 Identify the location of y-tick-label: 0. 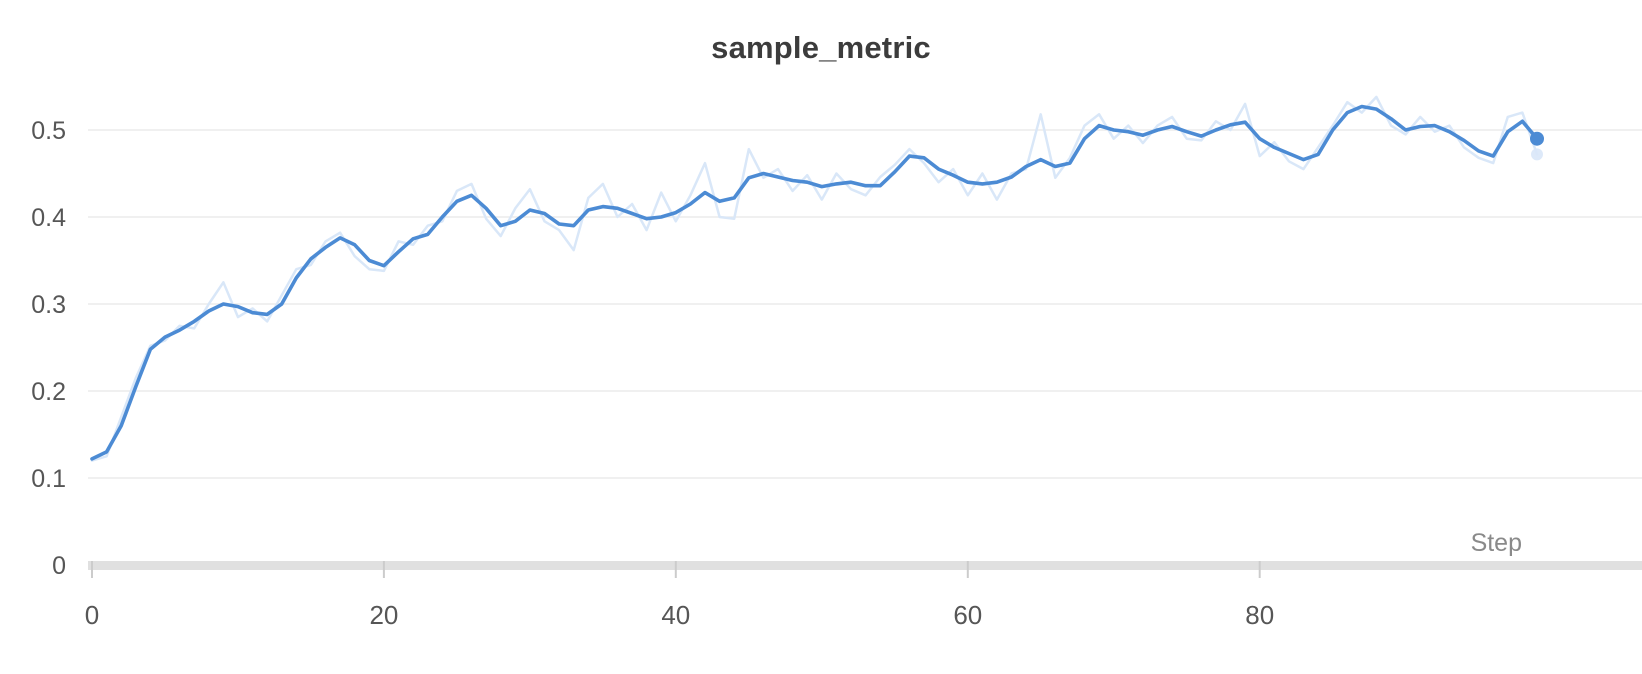
(59, 566).